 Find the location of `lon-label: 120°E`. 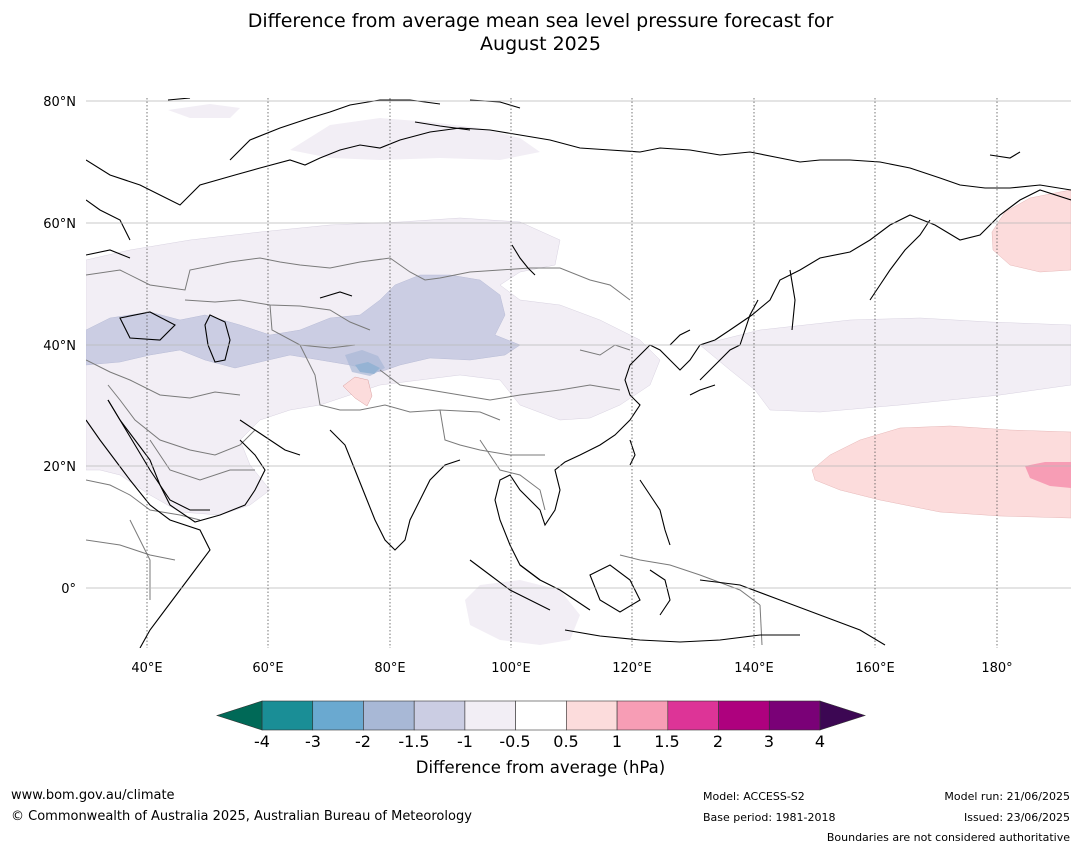

lon-label: 120°E is located at coordinates (632, 668).